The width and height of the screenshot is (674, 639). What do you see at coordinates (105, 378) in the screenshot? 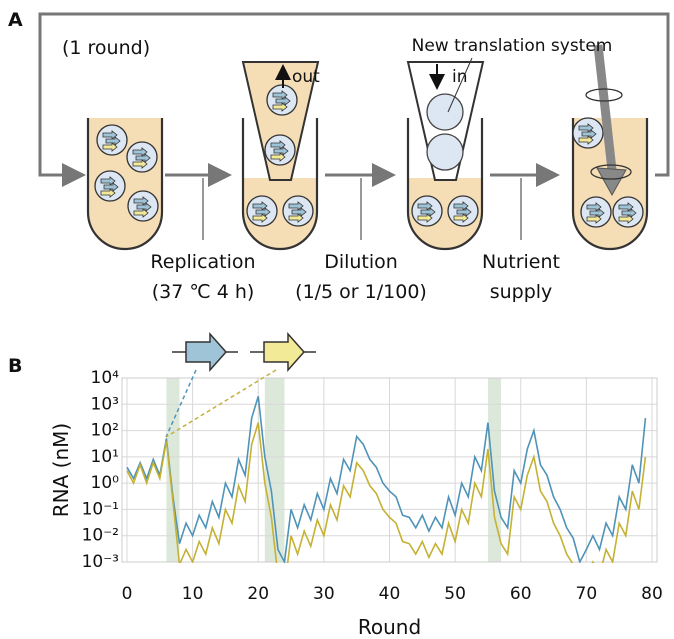
I see `y-tick-label: 10⁴` at bounding box center [105, 378].